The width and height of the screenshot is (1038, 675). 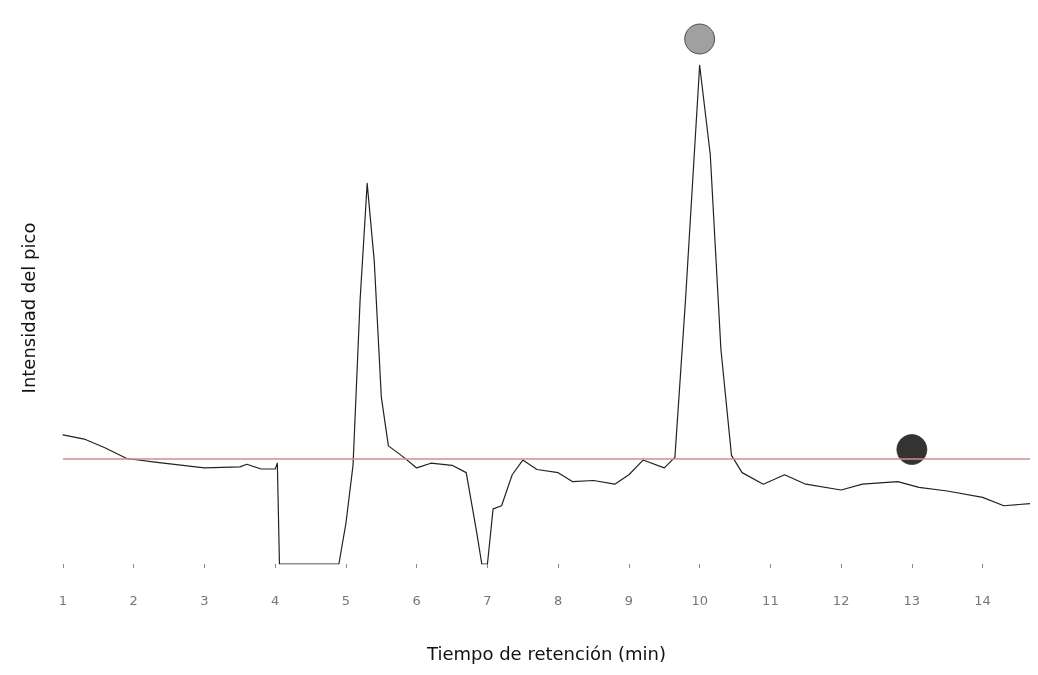 What do you see at coordinates (699, 600) in the screenshot?
I see `x-tick-label: 10` at bounding box center [699, 600].